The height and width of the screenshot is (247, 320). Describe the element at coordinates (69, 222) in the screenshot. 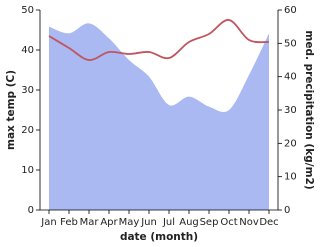

I see `x-tick-label: Feb` at that location.